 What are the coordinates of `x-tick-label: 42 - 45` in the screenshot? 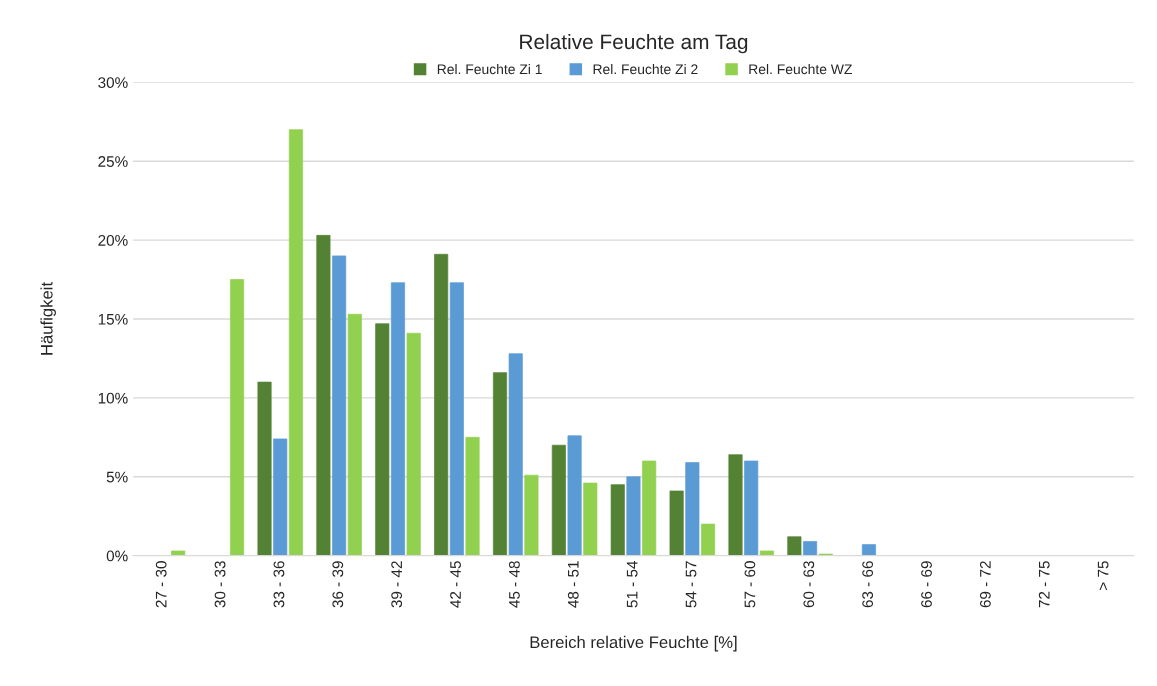 It's located at (455, 584).